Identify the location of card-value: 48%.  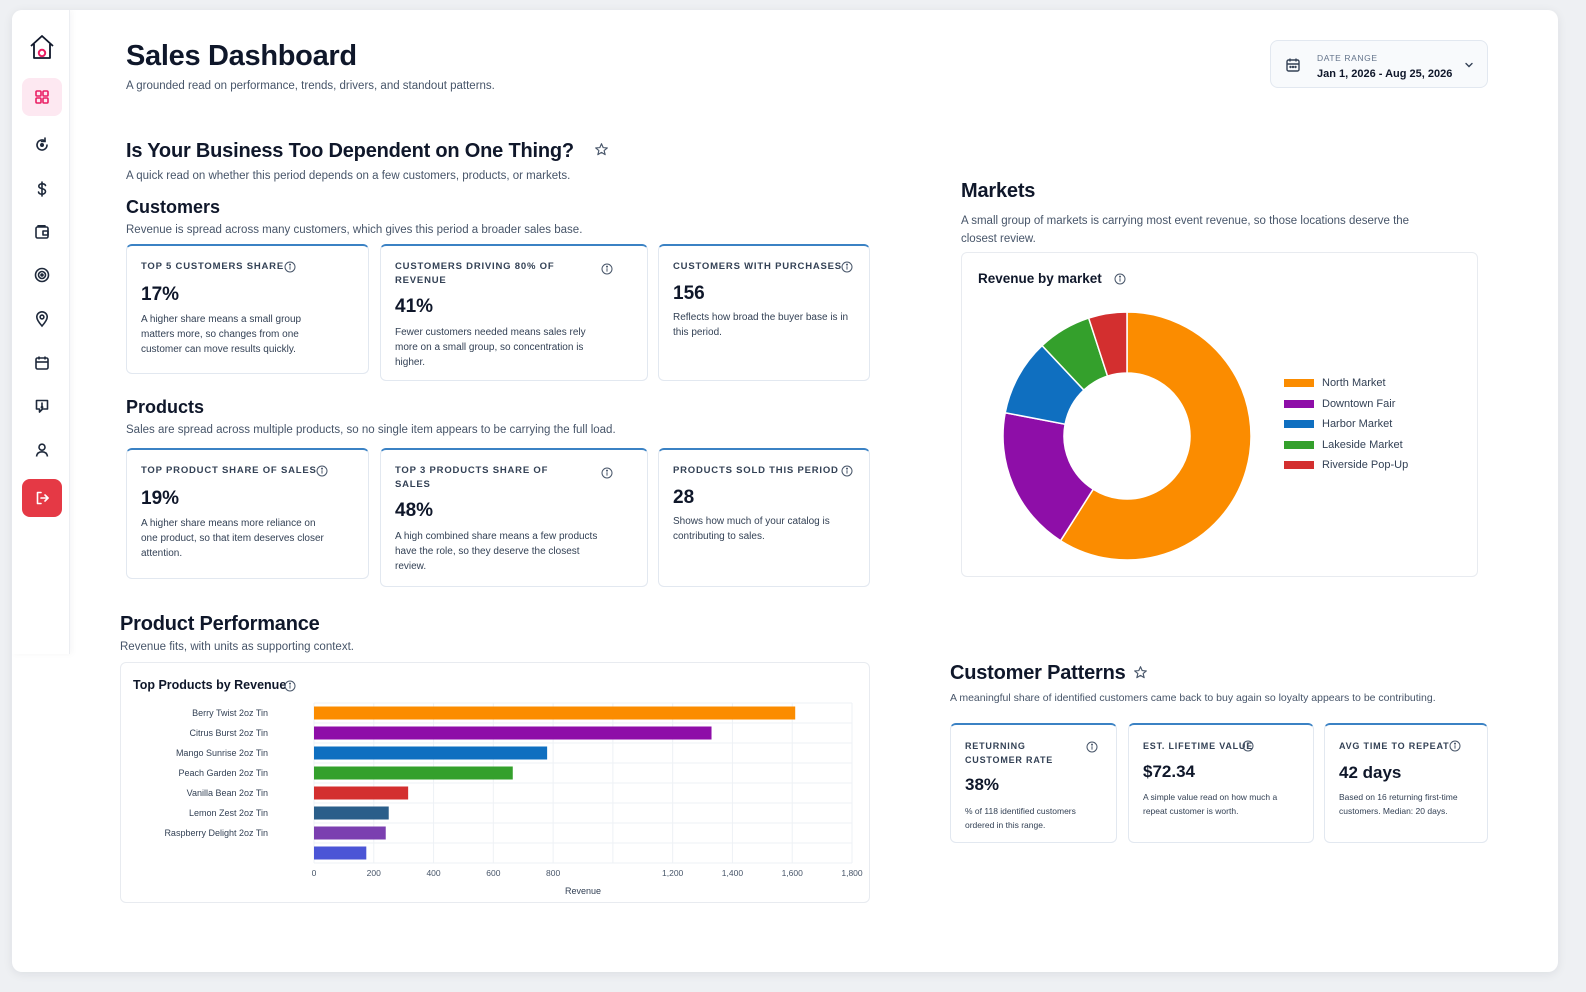
(414, 510).